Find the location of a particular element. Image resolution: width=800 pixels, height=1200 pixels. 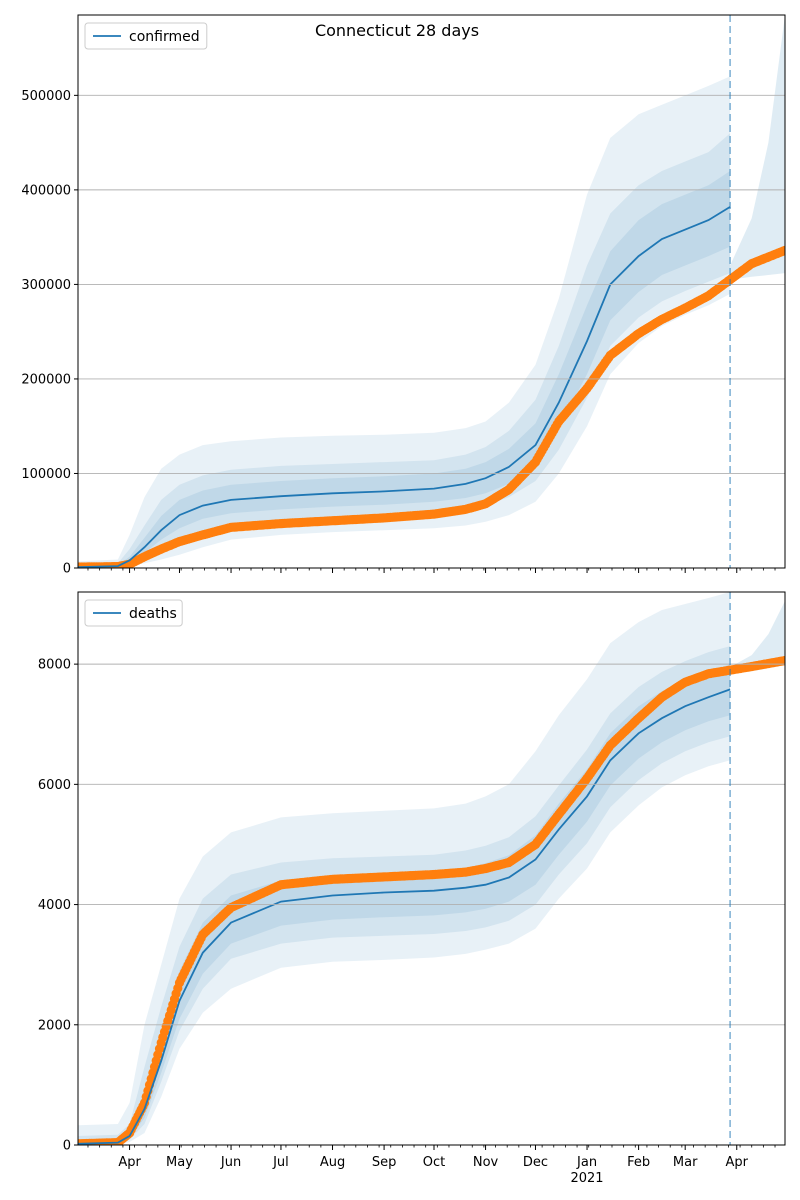

x-tick-label: May is located at coordinates (179, 1162).